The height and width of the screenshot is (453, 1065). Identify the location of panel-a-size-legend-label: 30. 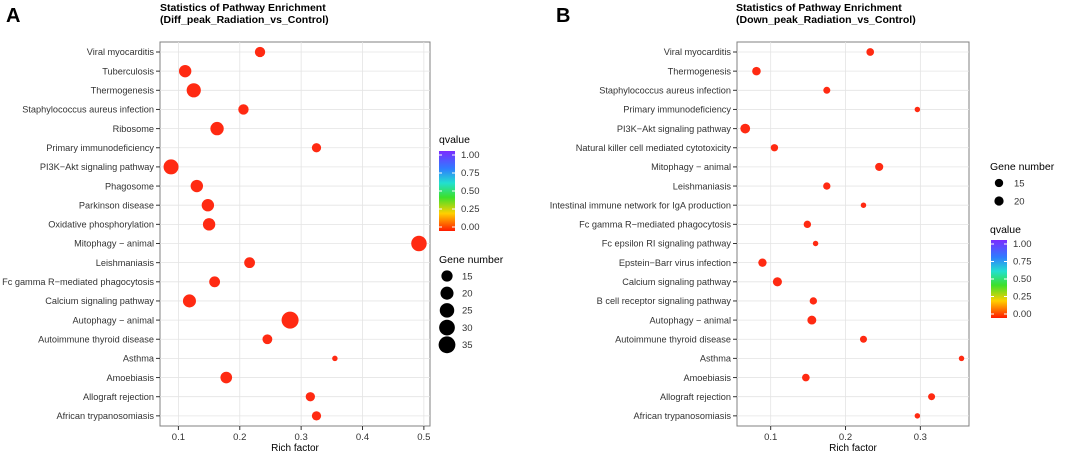
(467, 328).